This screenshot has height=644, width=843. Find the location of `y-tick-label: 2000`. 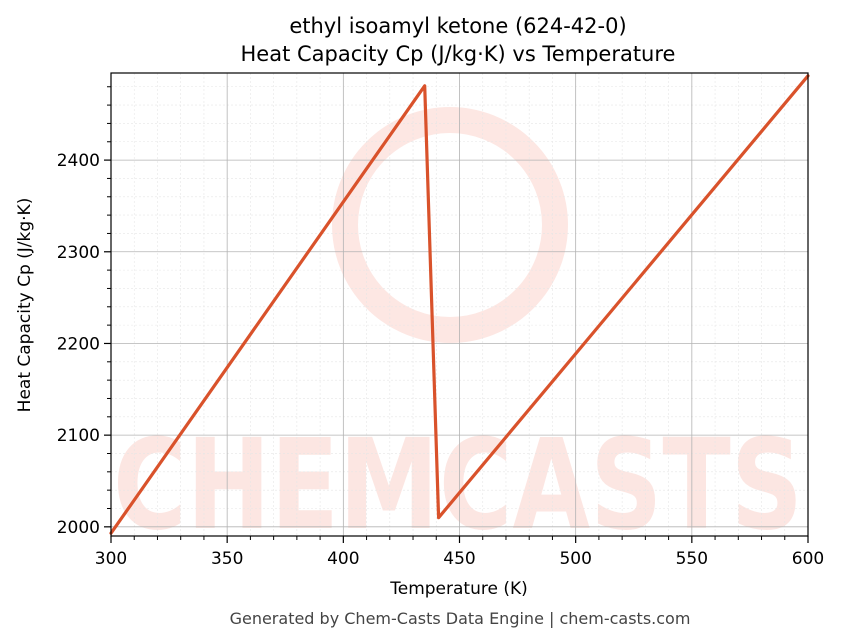

y-tick-label: 2000 is located at coordinates (78, 528).